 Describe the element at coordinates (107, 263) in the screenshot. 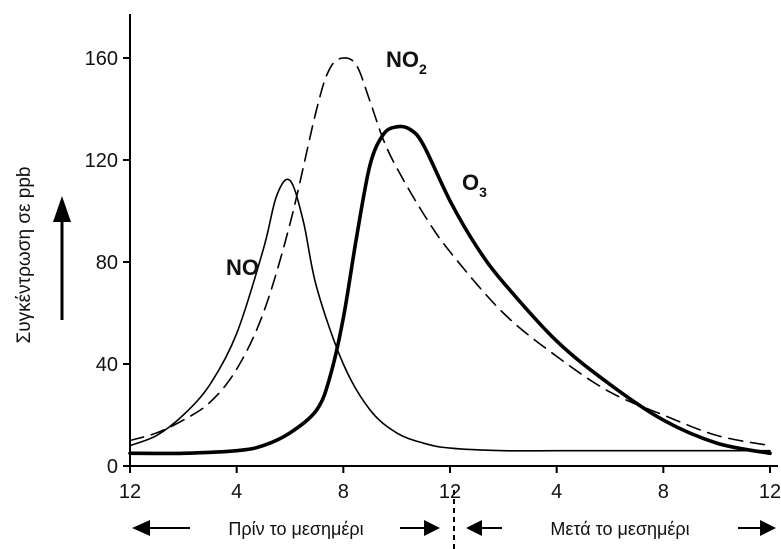

I see `y-tick-label: 80` at that location.